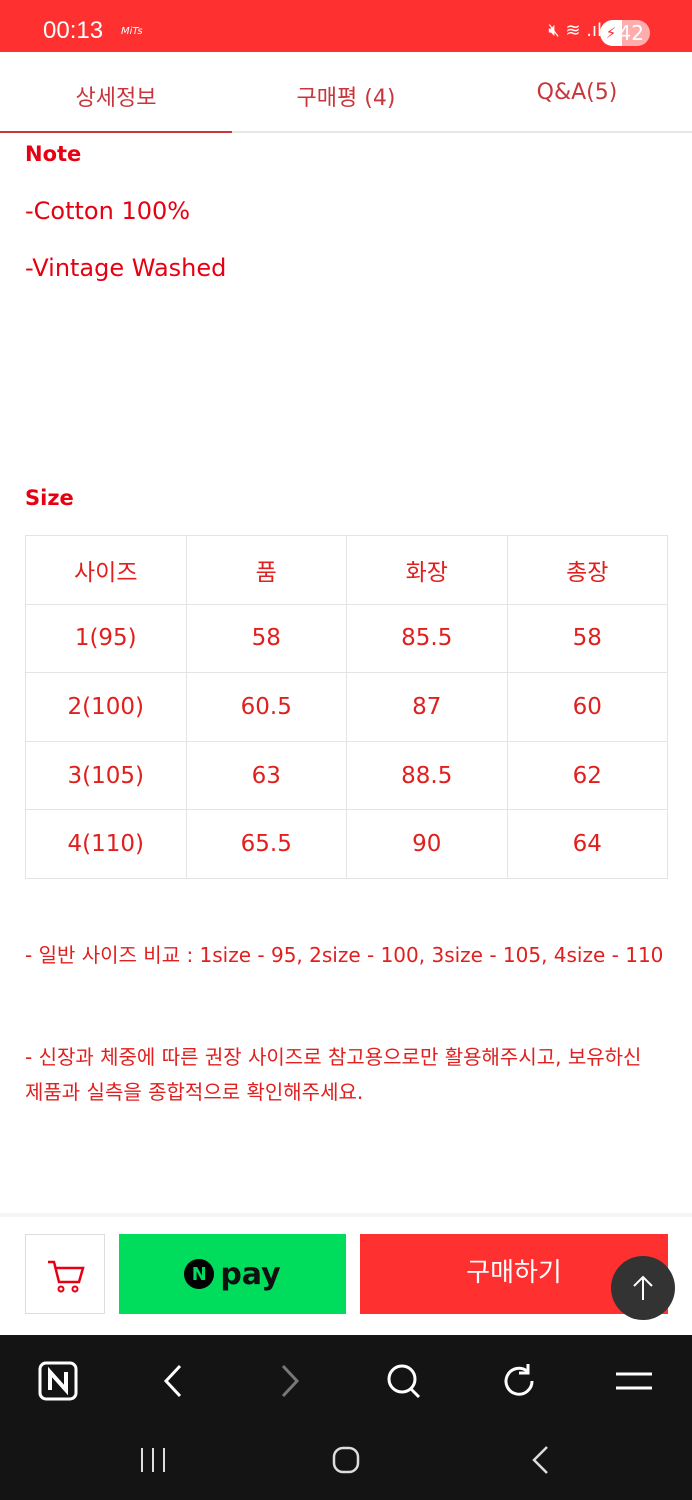 The width and height of the screenshot is (692, 1500). Describe the element at coordinates (634, 1381) in the screenshot. I see `menu-icon` at that location.